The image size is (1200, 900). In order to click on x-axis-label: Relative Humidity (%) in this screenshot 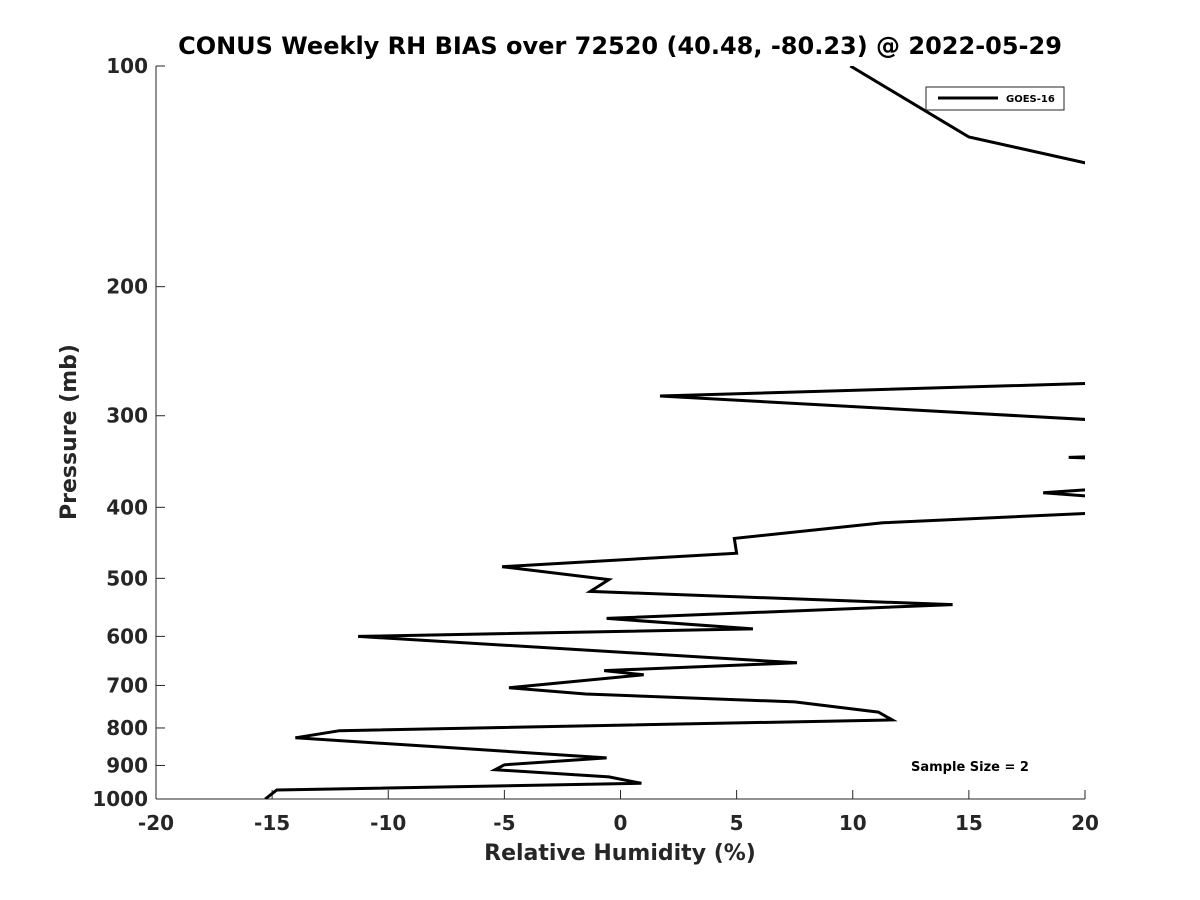, I will do `click(620, 853)`.